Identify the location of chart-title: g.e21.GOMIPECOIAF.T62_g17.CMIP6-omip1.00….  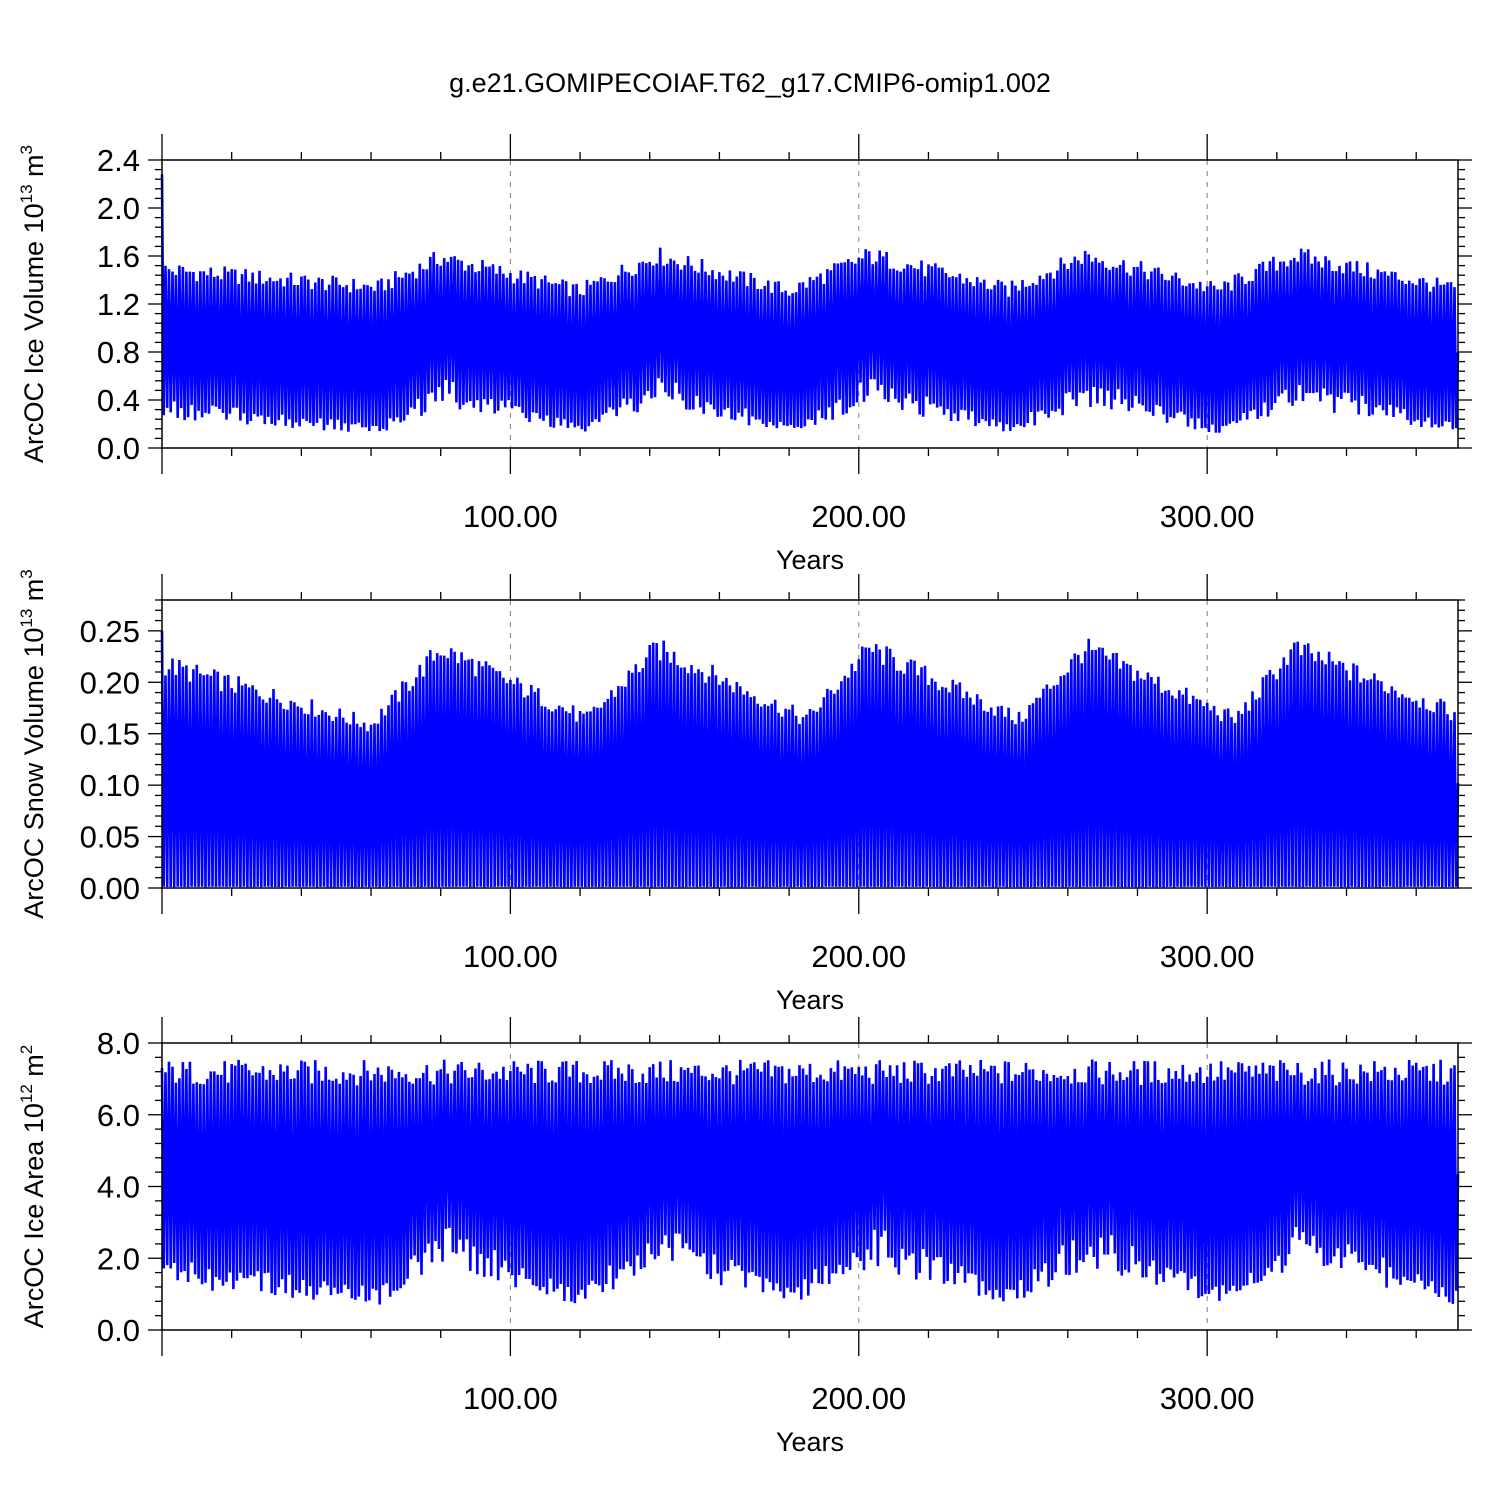
(750, 83).